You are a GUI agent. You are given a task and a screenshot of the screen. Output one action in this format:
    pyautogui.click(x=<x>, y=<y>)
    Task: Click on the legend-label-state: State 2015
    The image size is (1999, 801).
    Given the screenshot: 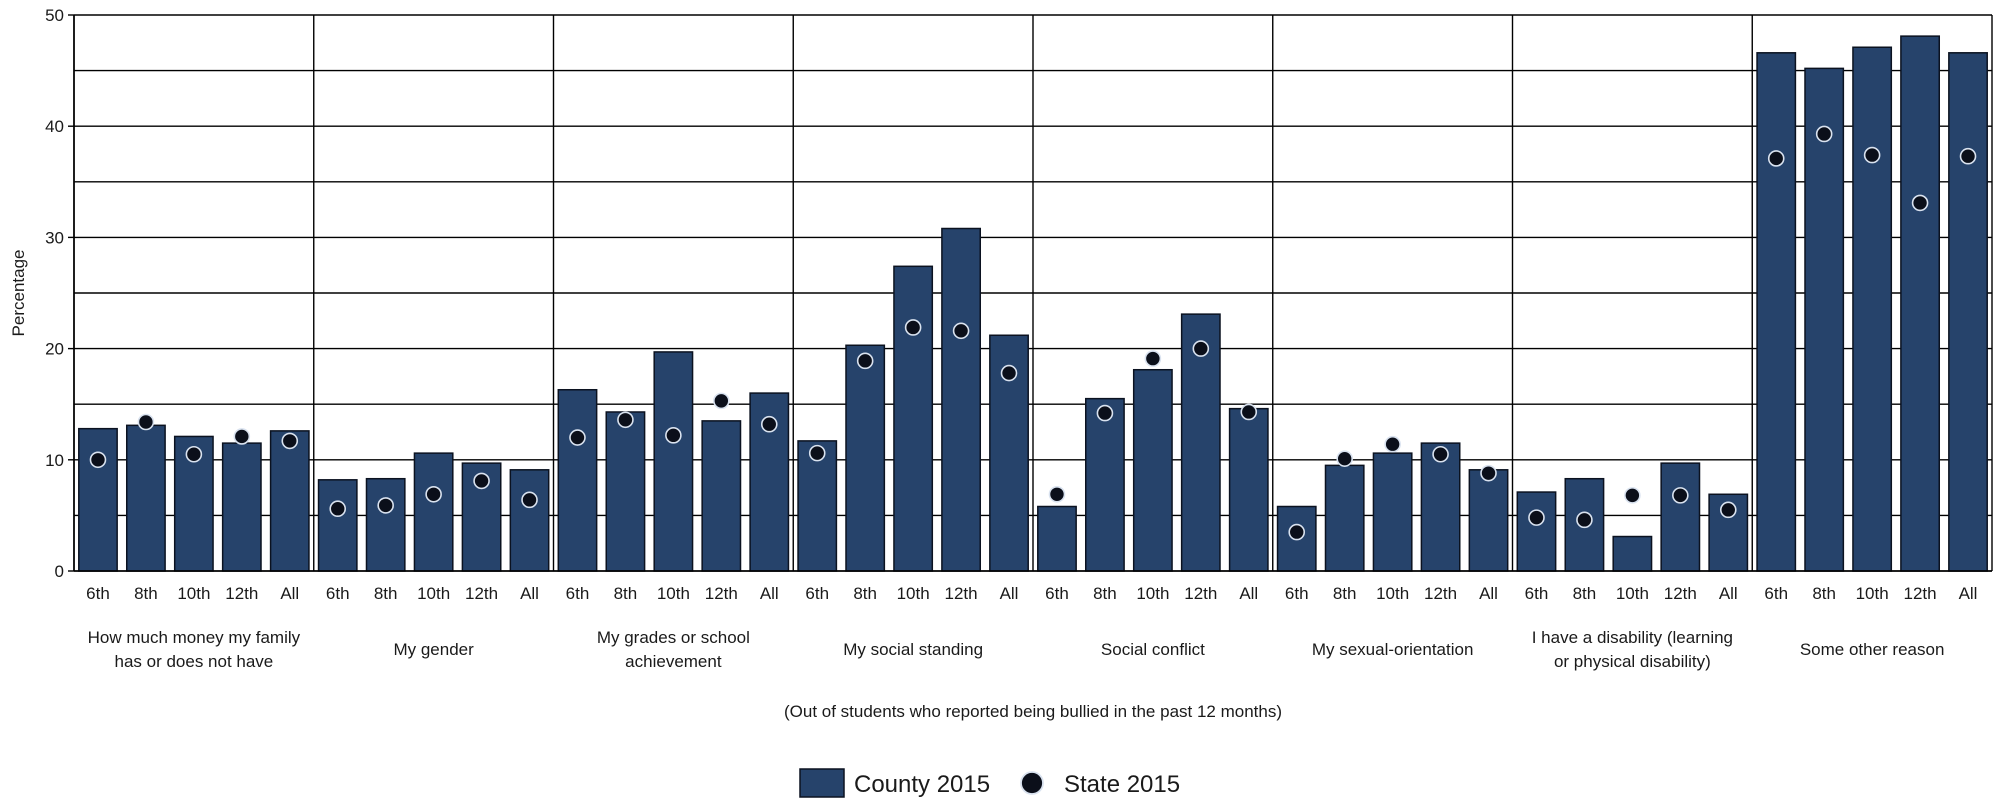 What is the action you would take?
    pyautogui.click(x=1122, y=784)
    